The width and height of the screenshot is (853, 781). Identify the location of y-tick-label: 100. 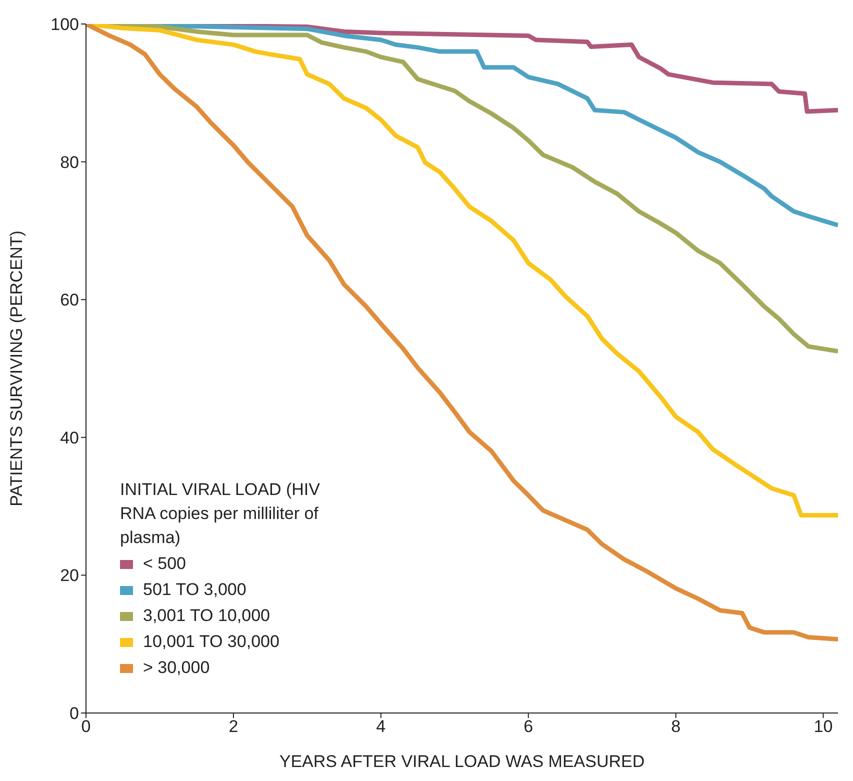
(64, 24).